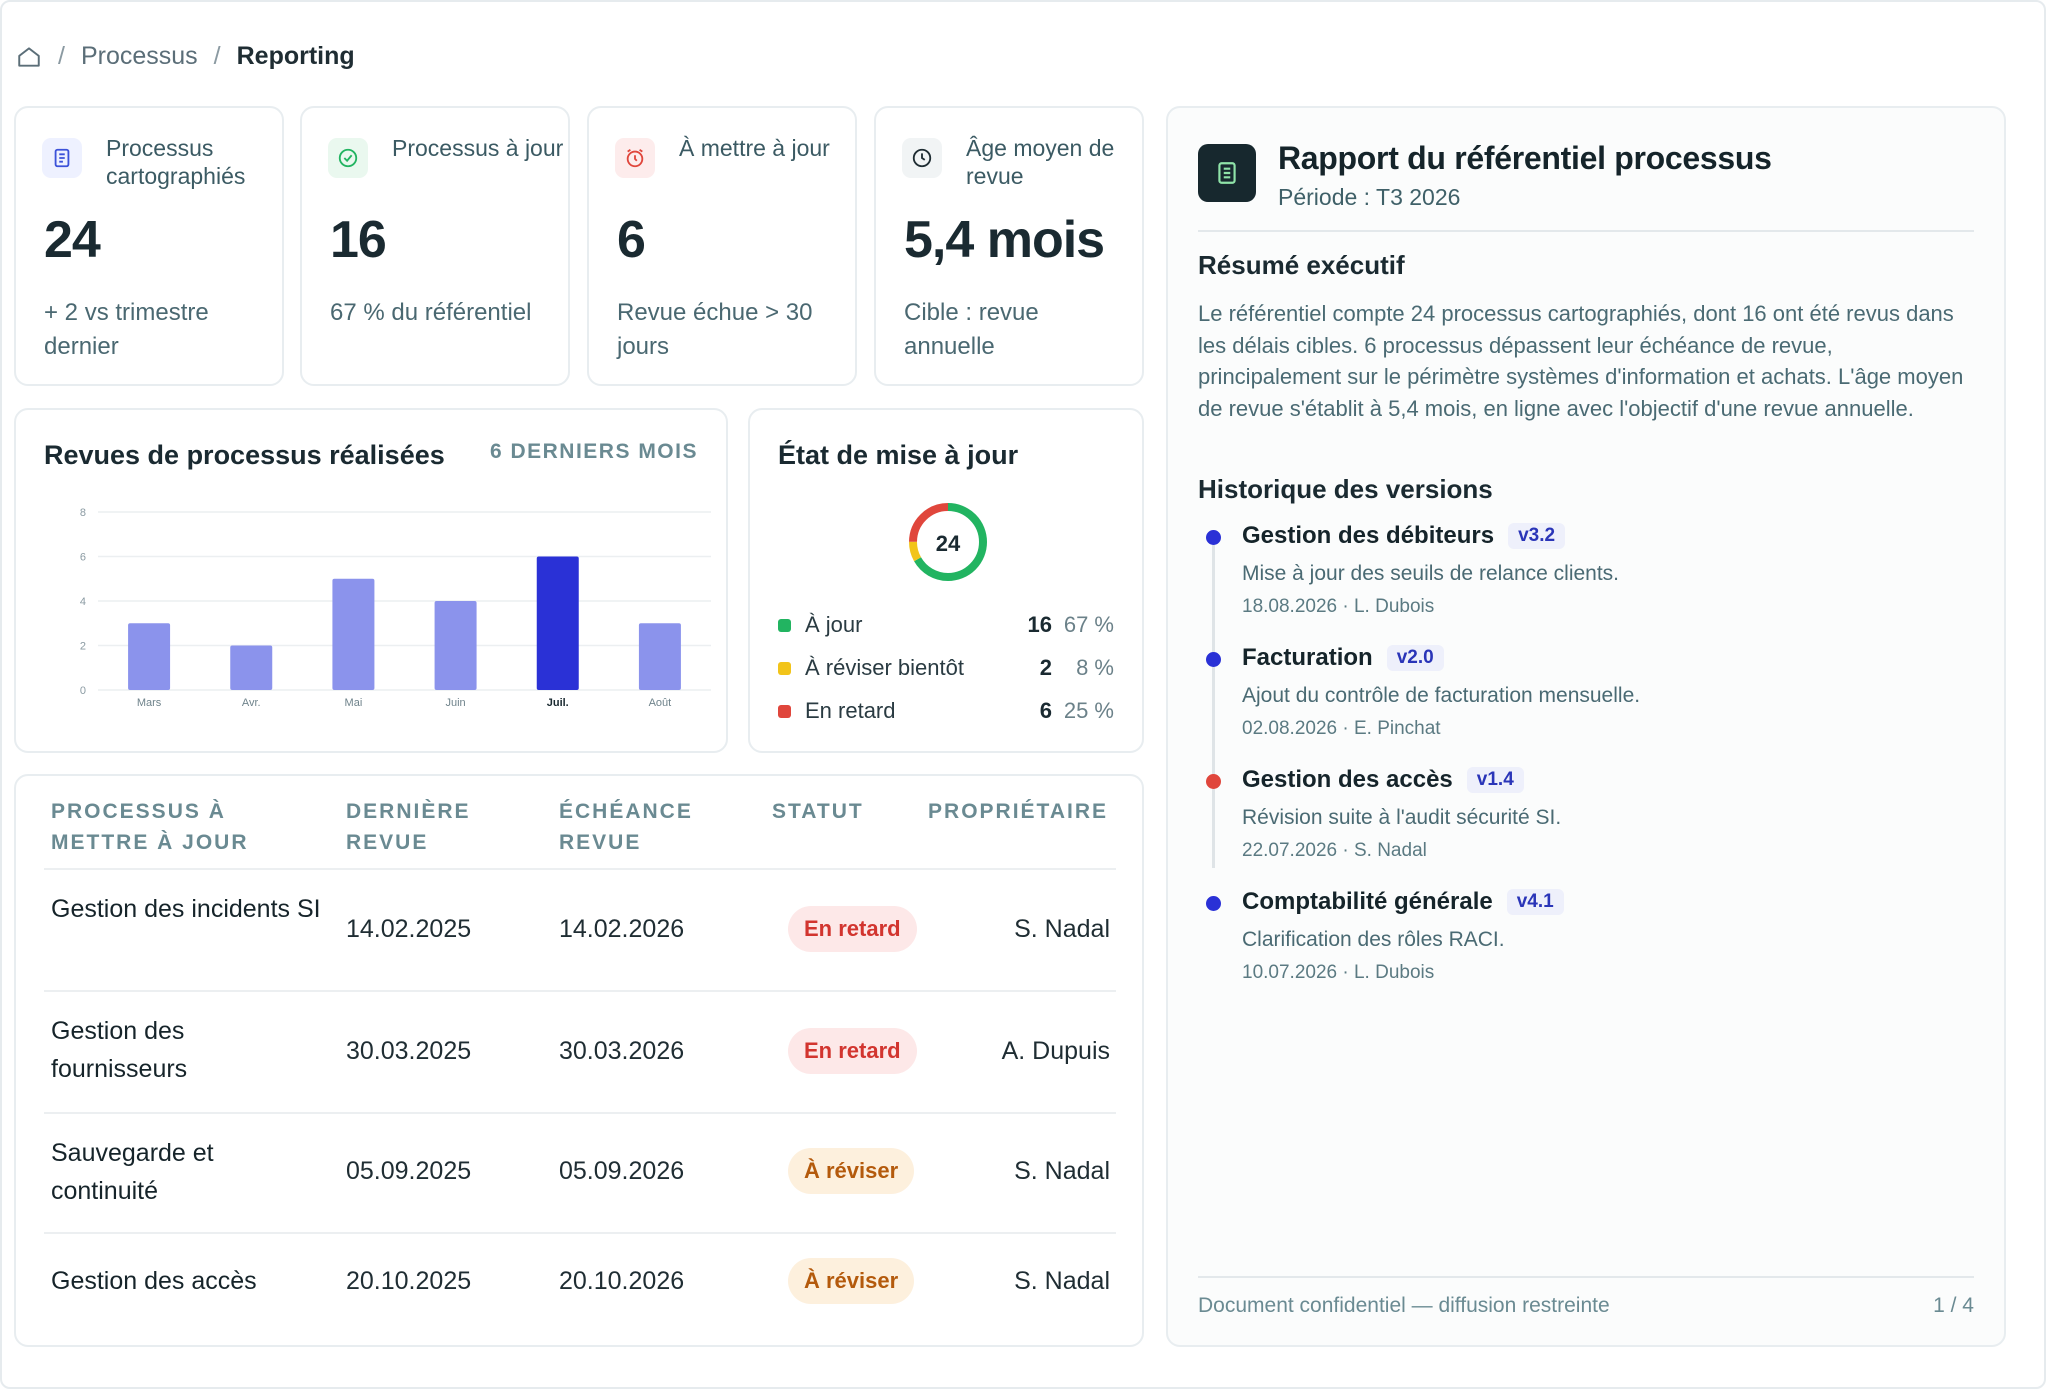  I want to click on legend-label: En retard, so click(850, 710).